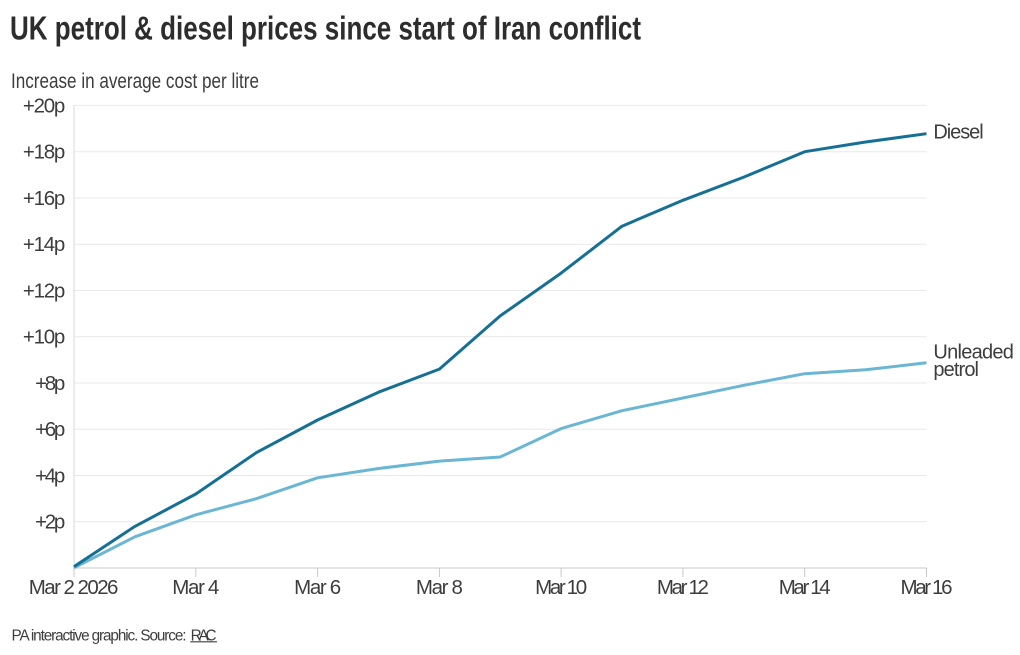 This screenshot has width=1020, height=655. What do you see at coordinates (805, 587) in the screenshot?
I see `svg-text: Mar 14` at bounding box center [805, 587].